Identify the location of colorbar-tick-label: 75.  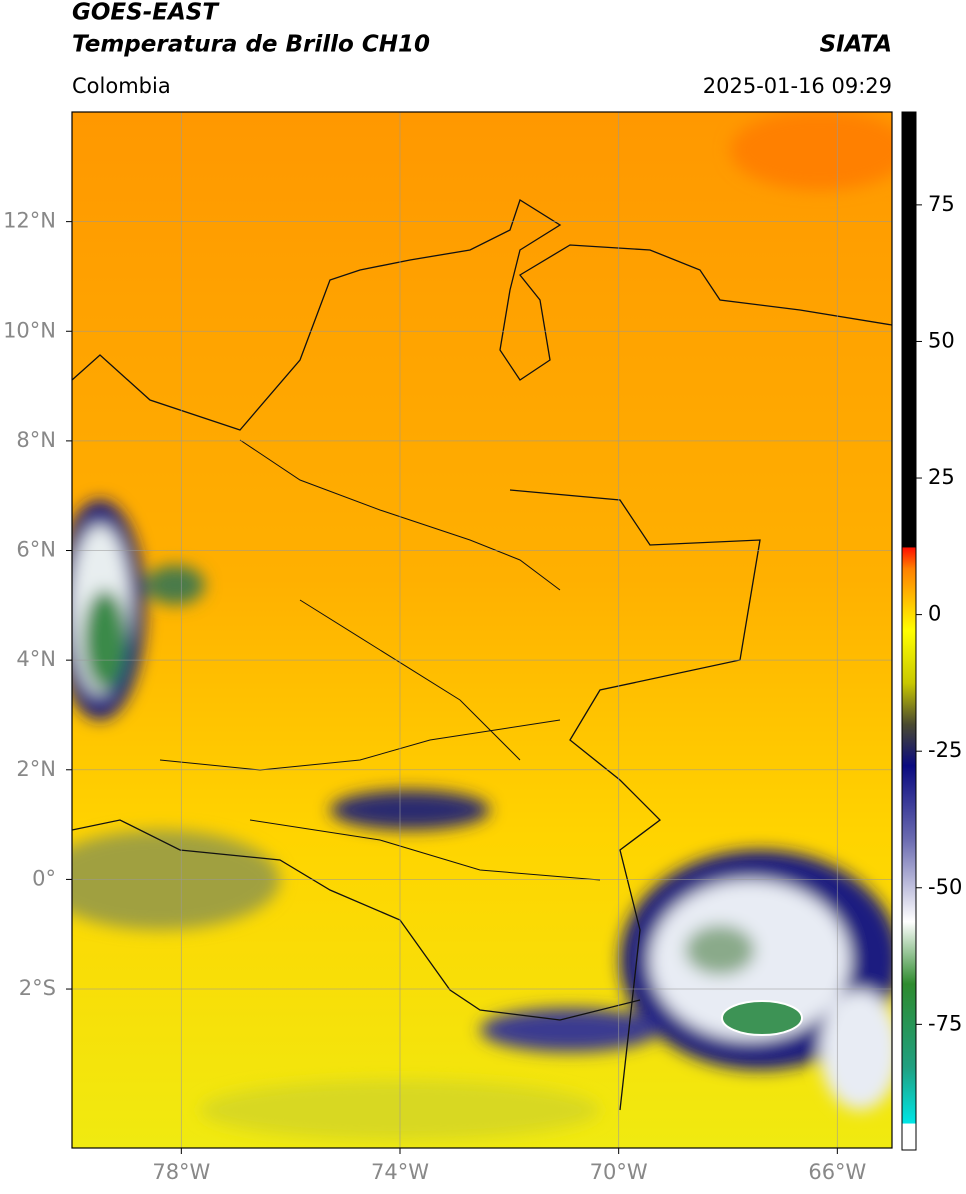
(941, 204).